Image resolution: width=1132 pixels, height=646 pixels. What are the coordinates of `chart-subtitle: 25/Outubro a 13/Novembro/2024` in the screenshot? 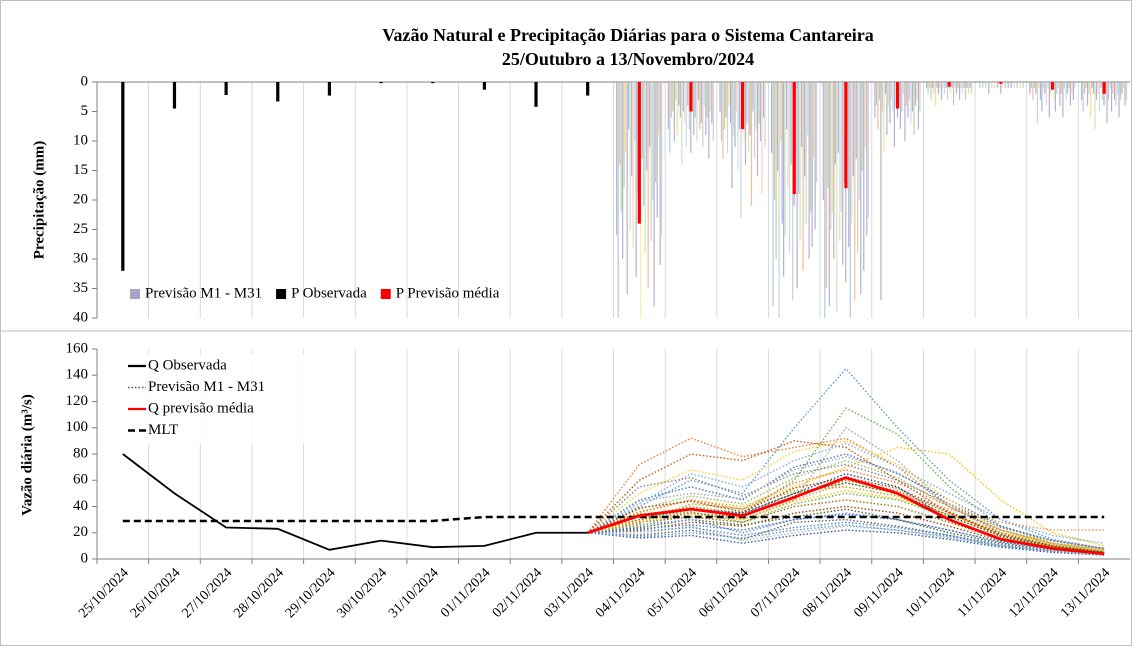 It's located at (628, 59).